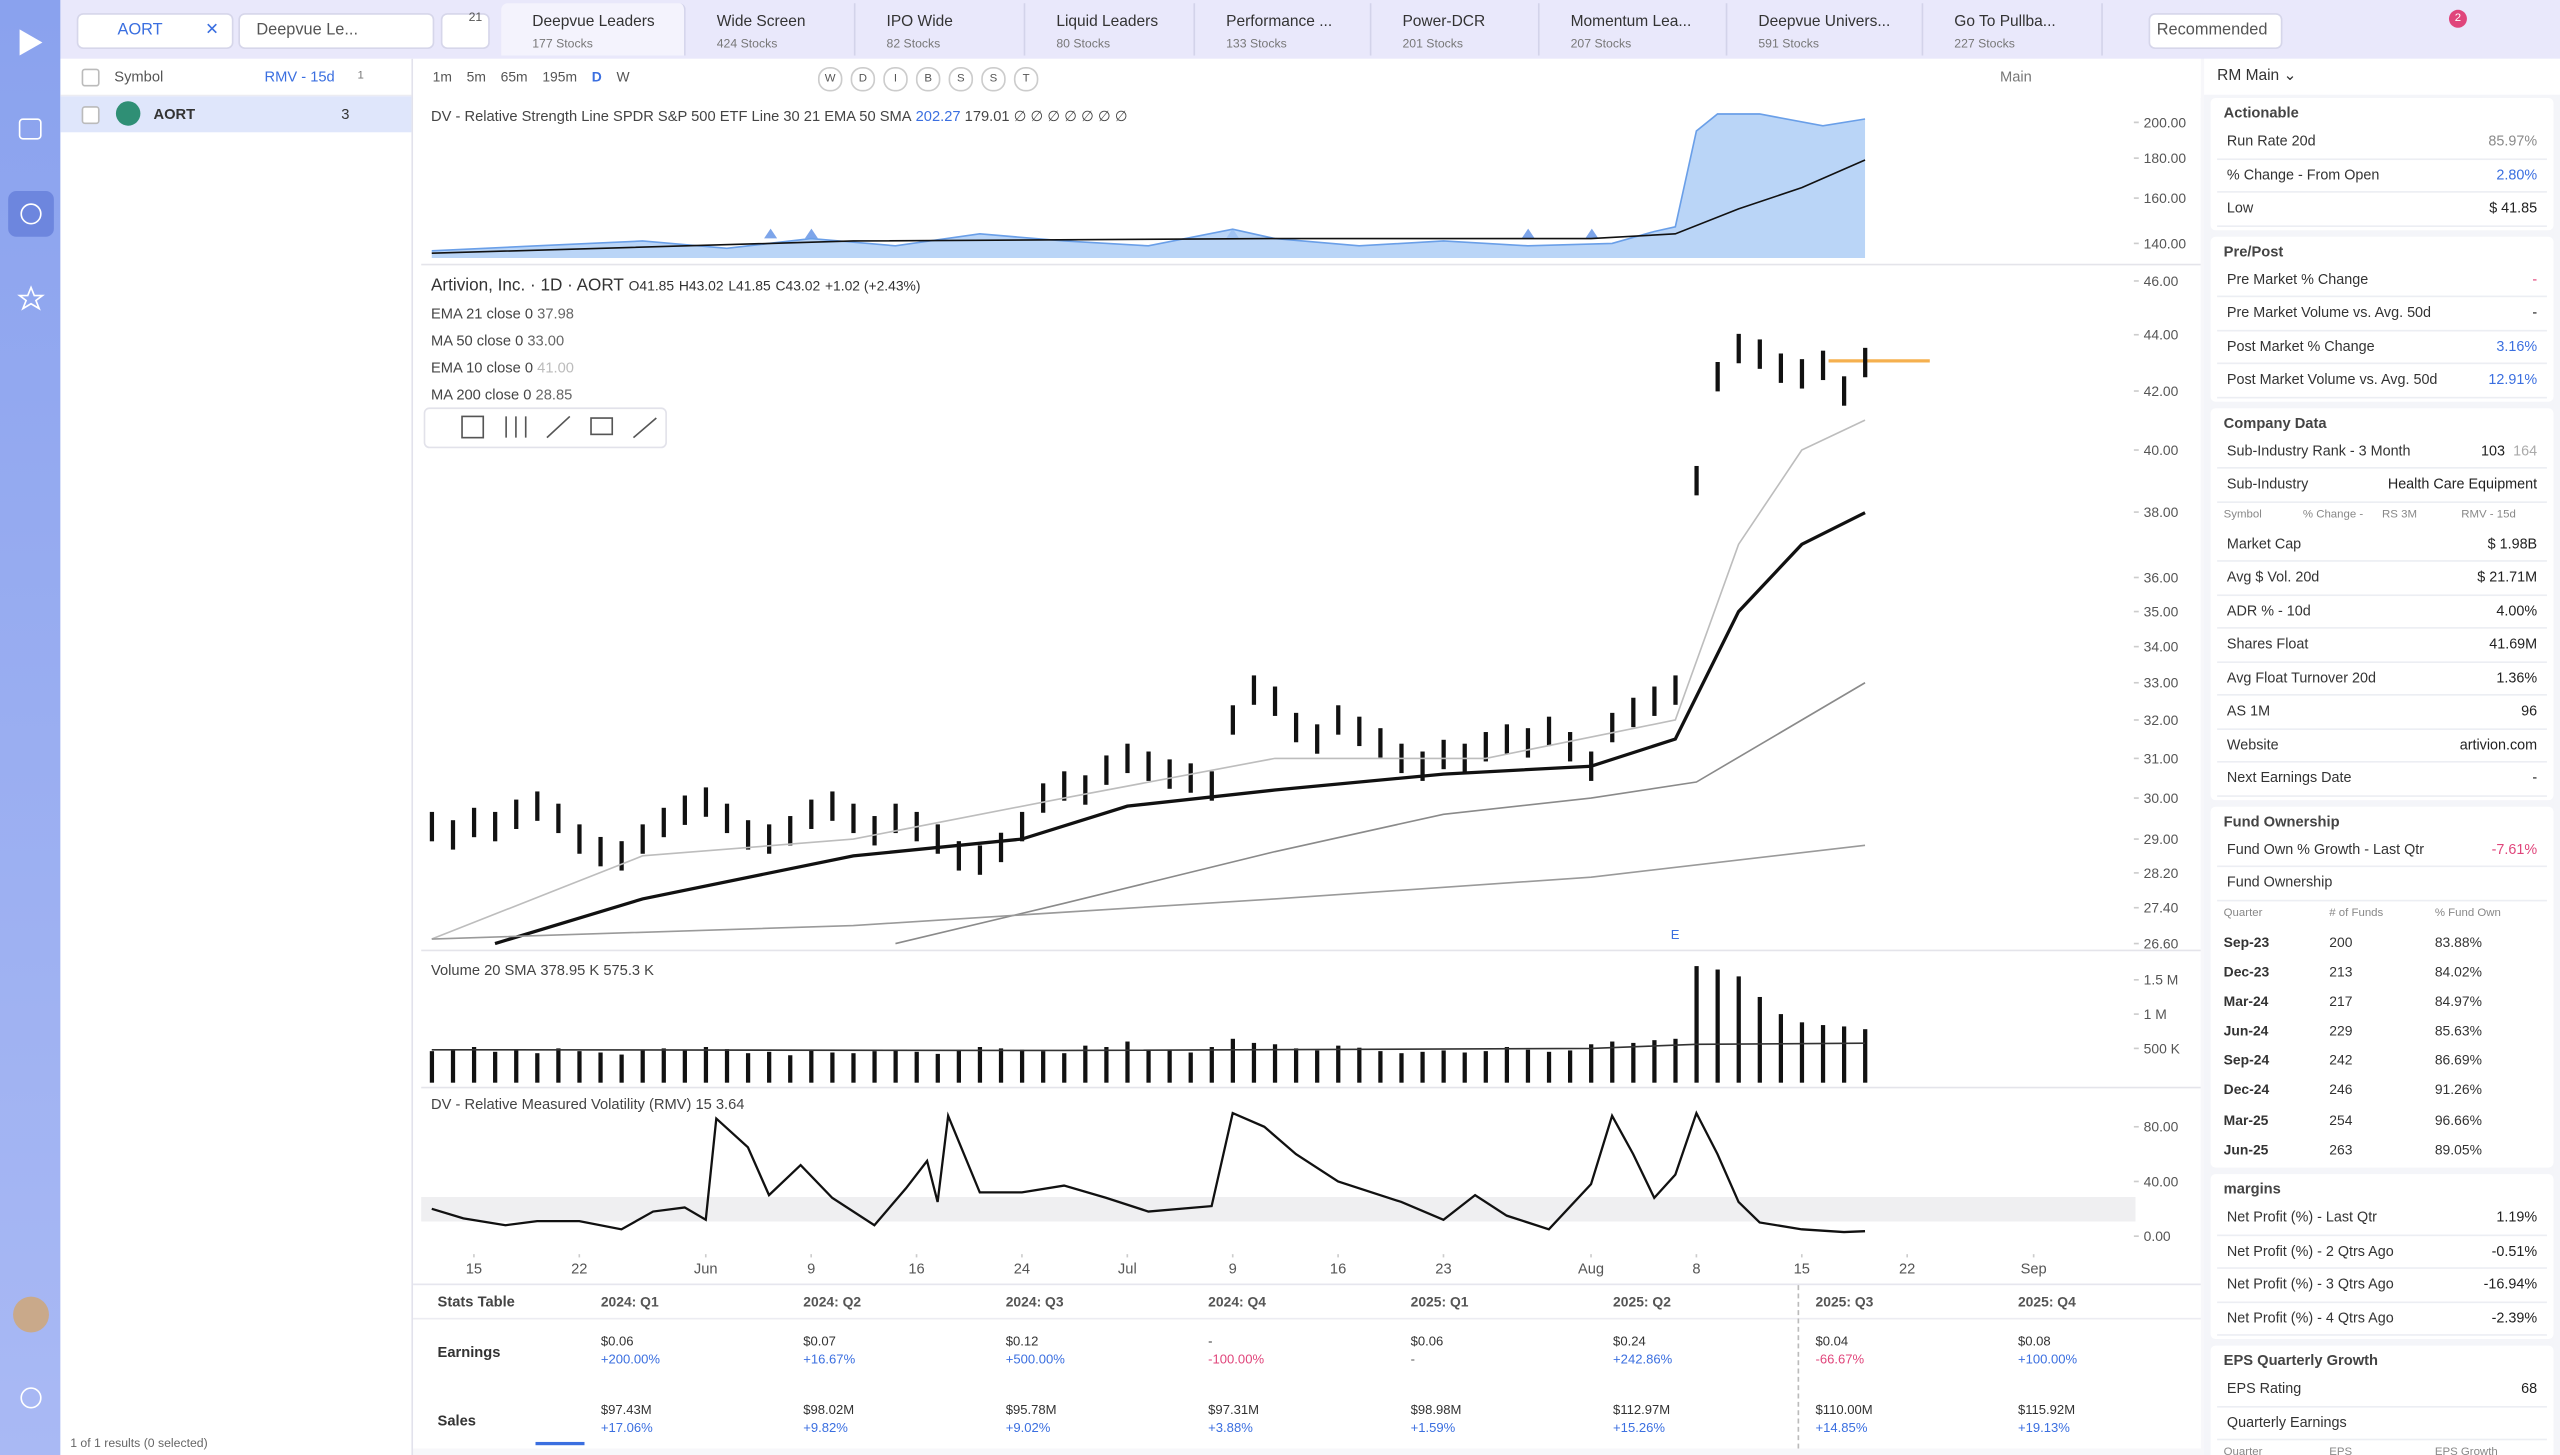  Describe the element at coordinates (299, 76) in the screenshot. I see `col-rmv: RMV - 15d` at that location.